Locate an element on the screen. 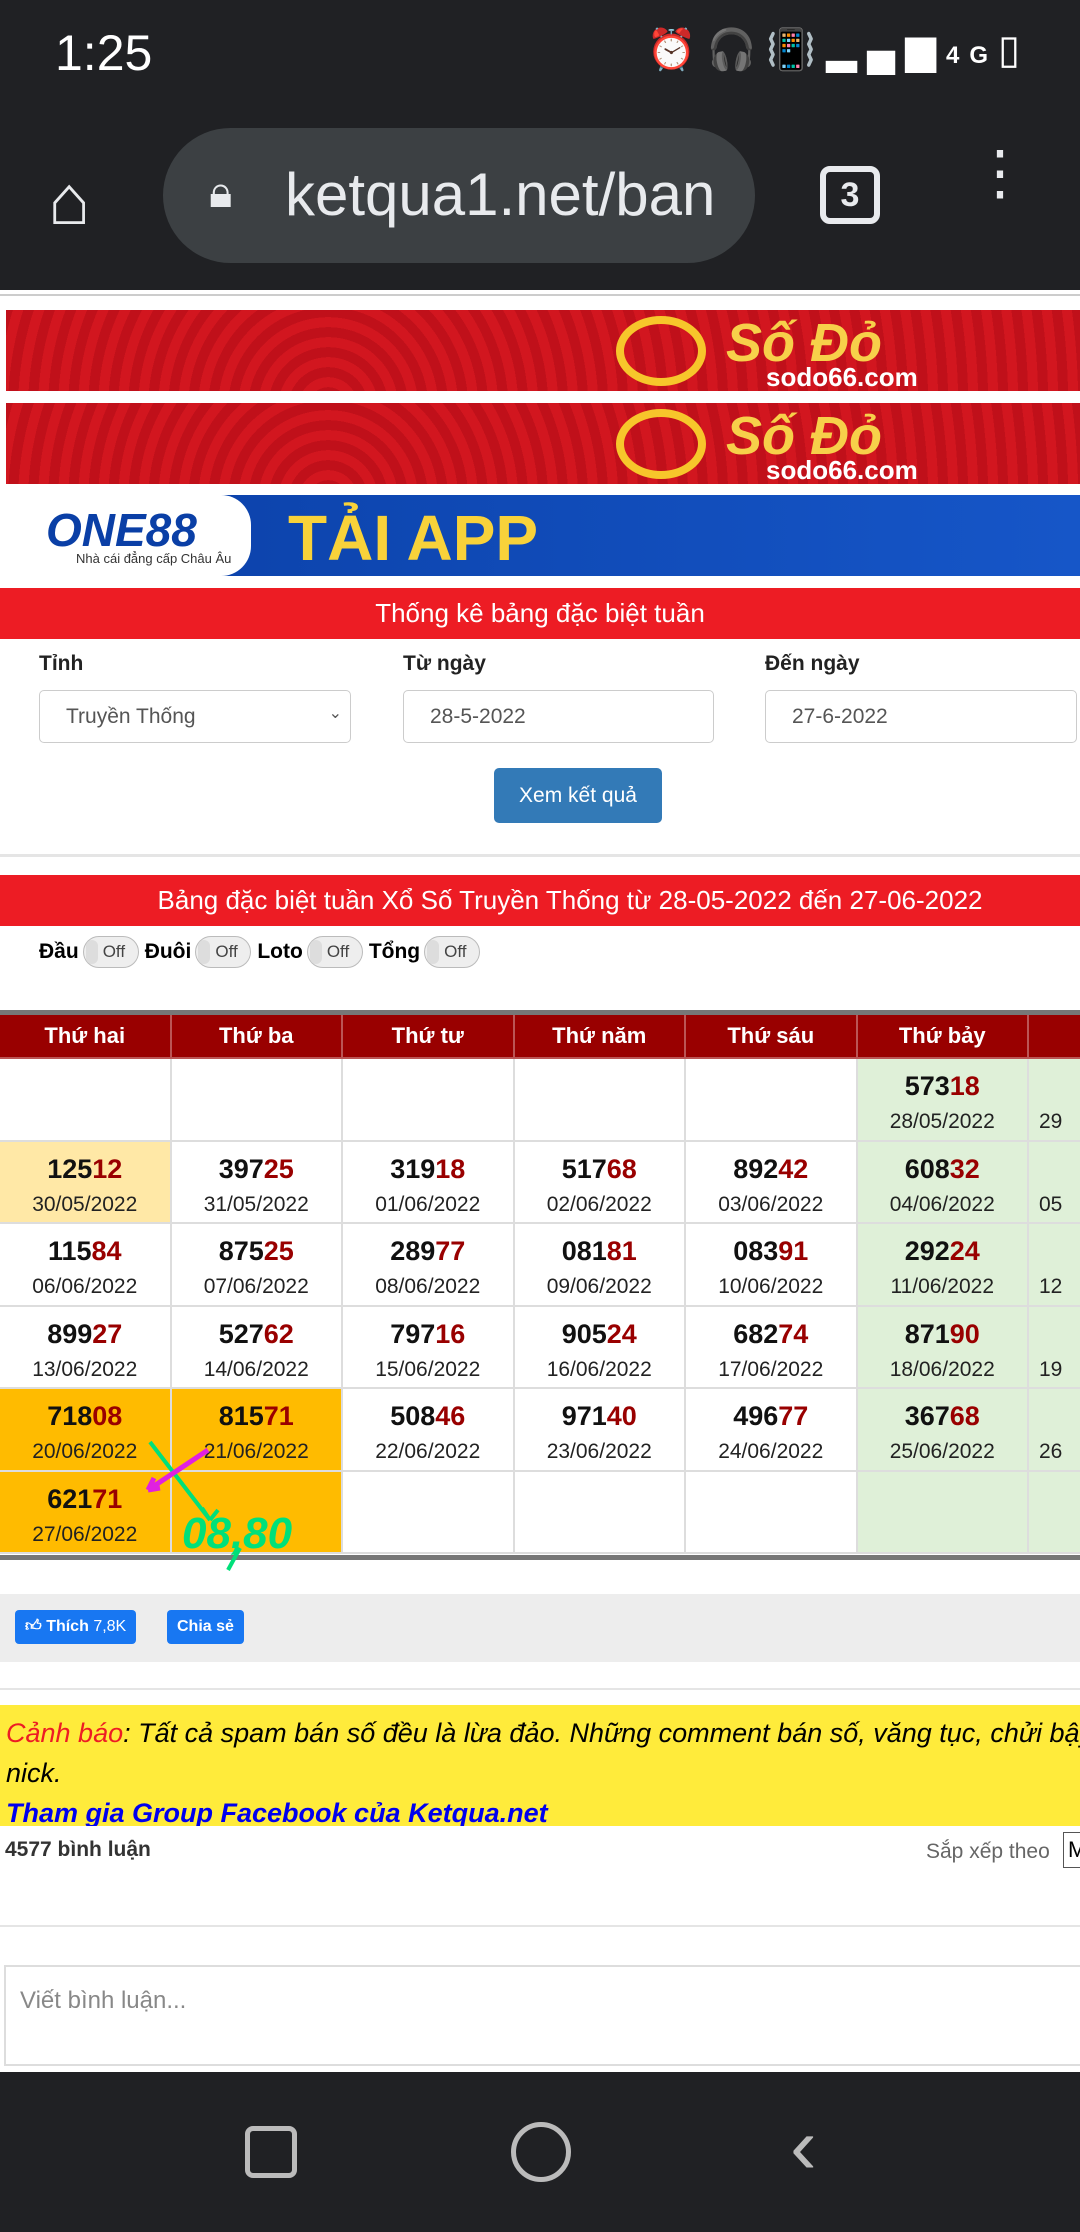  result-number: 36768 is located at coordinates (942, 1416).